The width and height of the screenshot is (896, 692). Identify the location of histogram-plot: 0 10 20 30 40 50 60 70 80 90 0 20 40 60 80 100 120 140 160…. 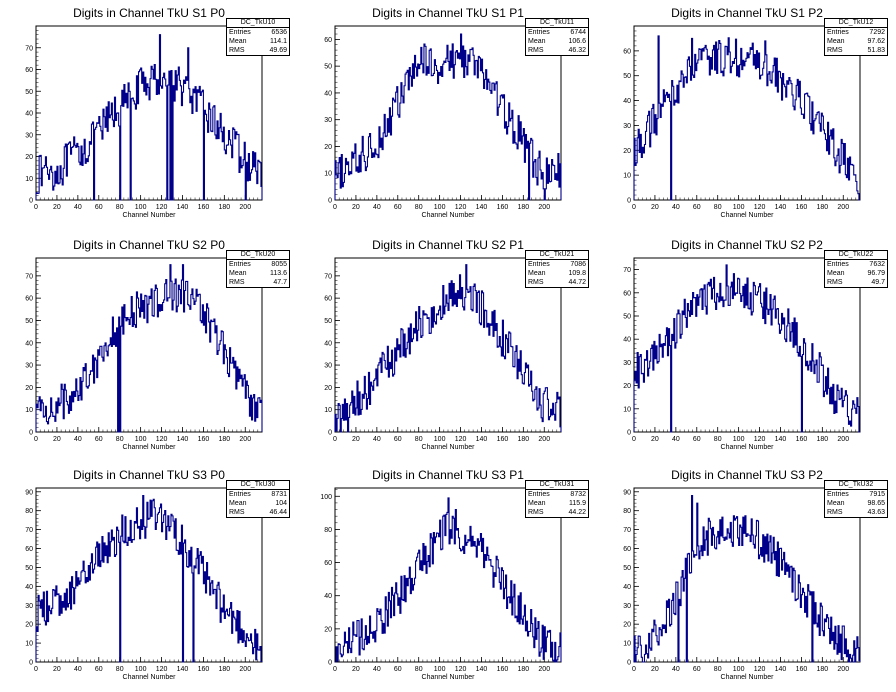
(144, 584).